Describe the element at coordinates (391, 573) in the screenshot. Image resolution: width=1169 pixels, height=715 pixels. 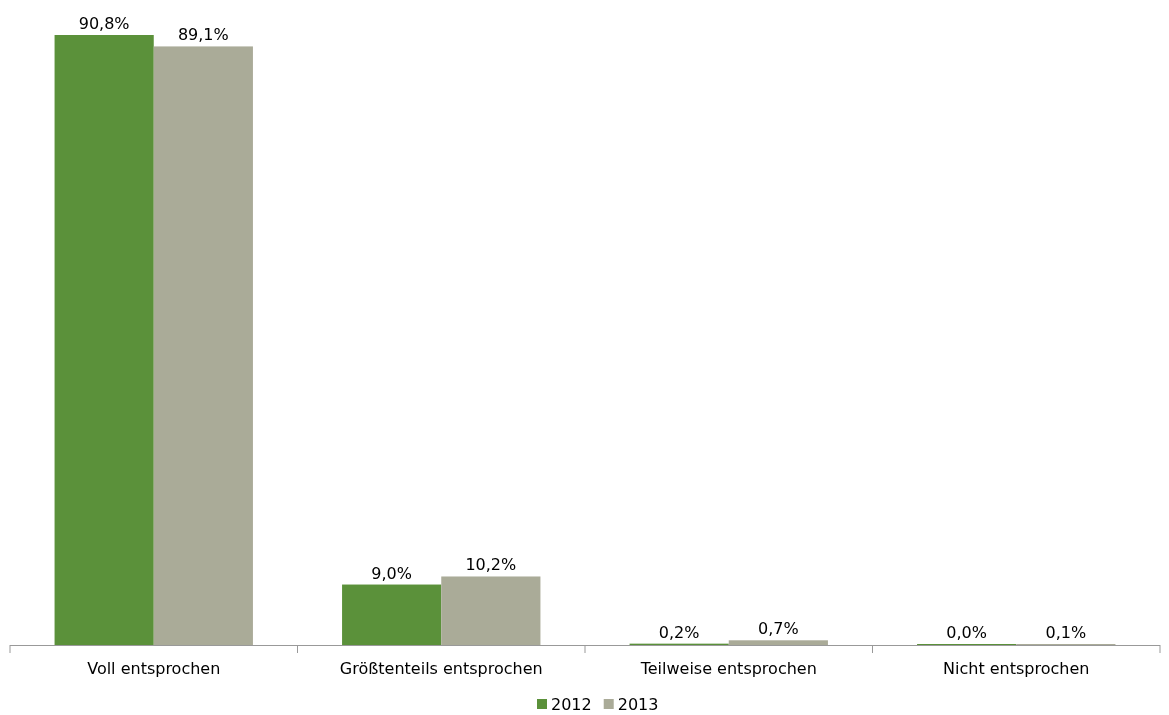
I see `data-label: 9,0%` at that location.